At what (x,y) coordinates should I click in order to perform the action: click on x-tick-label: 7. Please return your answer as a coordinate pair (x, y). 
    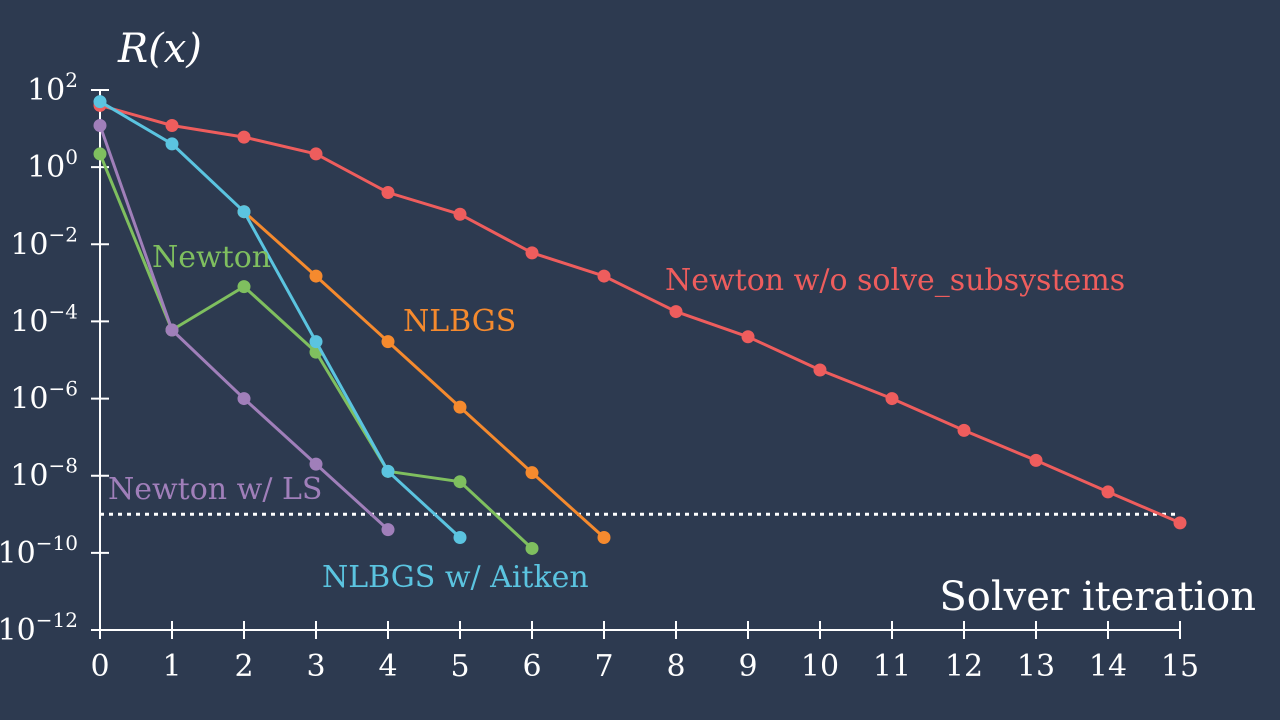
    Looking at the image, I should click on (603, 666).